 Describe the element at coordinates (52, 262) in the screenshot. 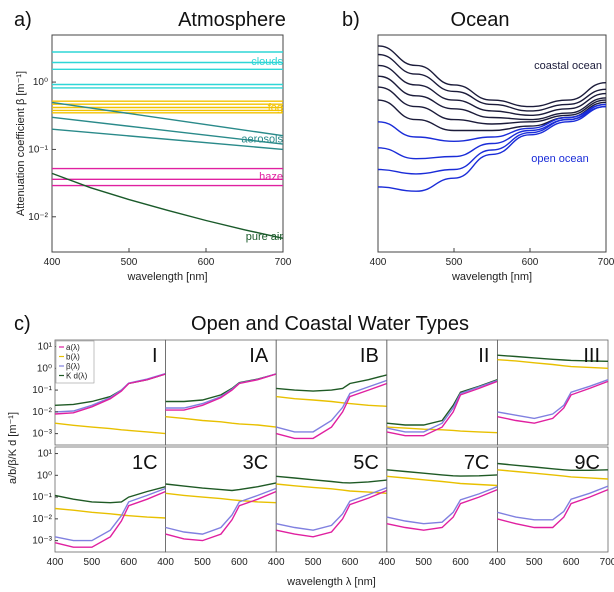

I see `panel-a-xtick-label: 400` at that location.